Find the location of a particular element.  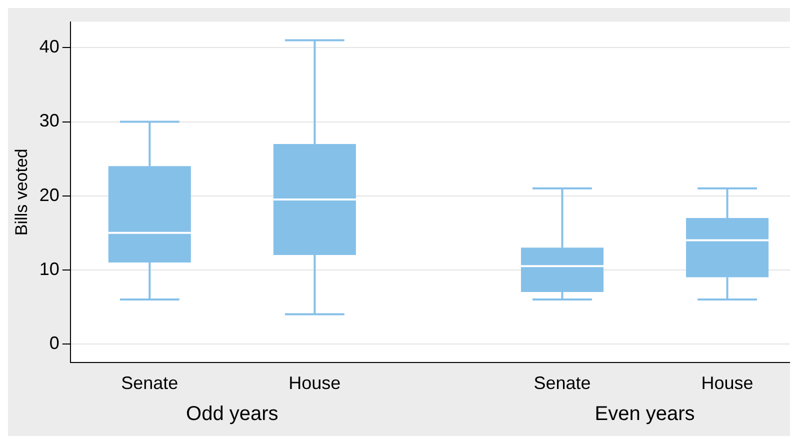

y-tick-label: 40 is located at coordinates (49, 46).